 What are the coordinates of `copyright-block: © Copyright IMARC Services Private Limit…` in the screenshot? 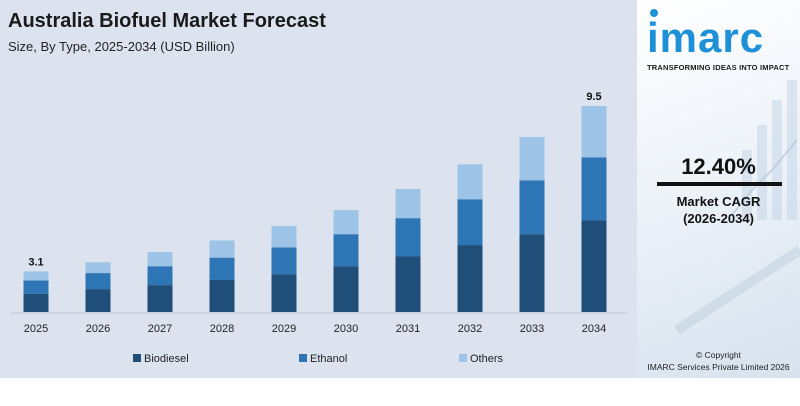 It's located at (718, 361).